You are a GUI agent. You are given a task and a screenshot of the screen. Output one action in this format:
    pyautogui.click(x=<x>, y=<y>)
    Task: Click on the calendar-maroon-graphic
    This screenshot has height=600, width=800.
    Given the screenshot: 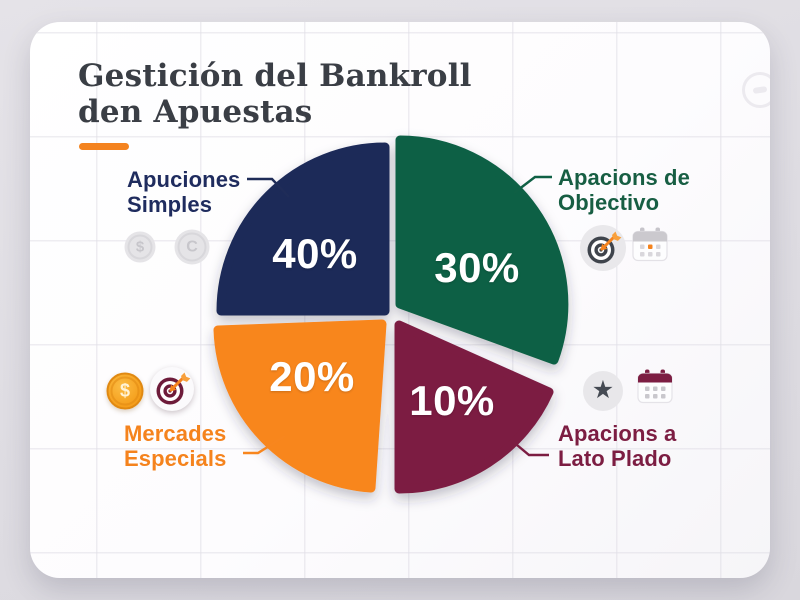 What is the action you would take?
    pyautogui.click(x=655, y=386)
    